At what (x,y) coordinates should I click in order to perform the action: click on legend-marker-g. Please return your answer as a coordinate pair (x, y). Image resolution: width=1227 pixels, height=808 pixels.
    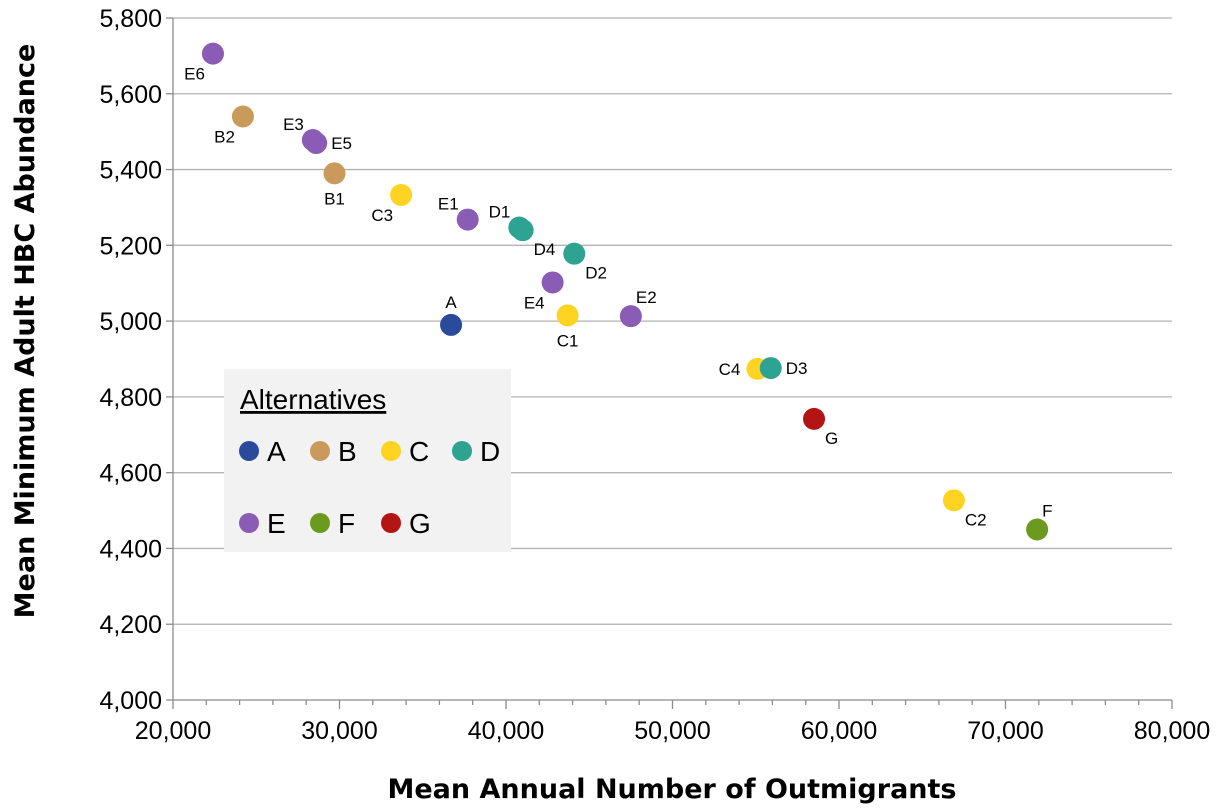
    Looking at the image, I should click on (391, 523).